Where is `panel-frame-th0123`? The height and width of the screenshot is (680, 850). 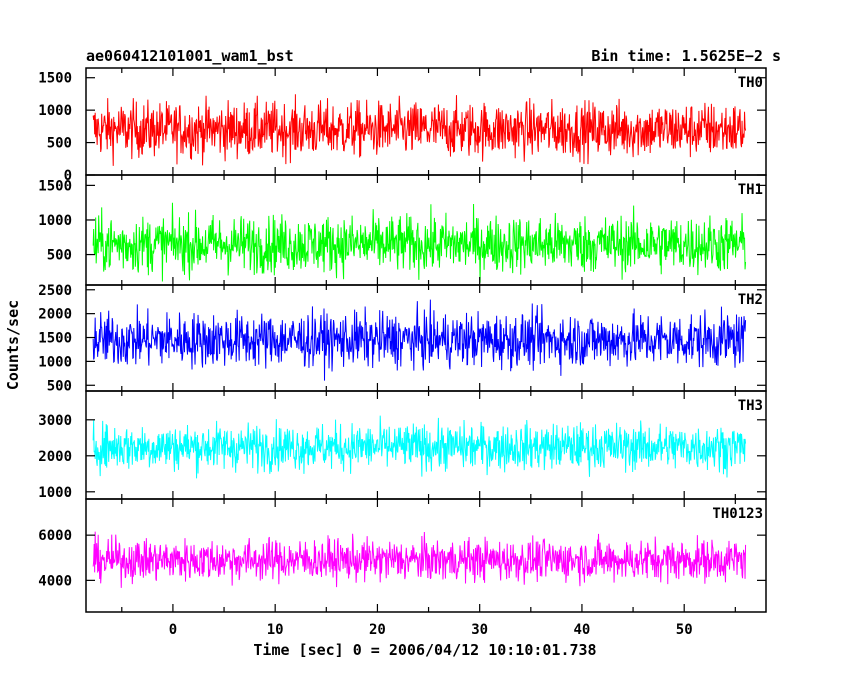 panel-frame-th0123 is located at coordinates (426, 555).